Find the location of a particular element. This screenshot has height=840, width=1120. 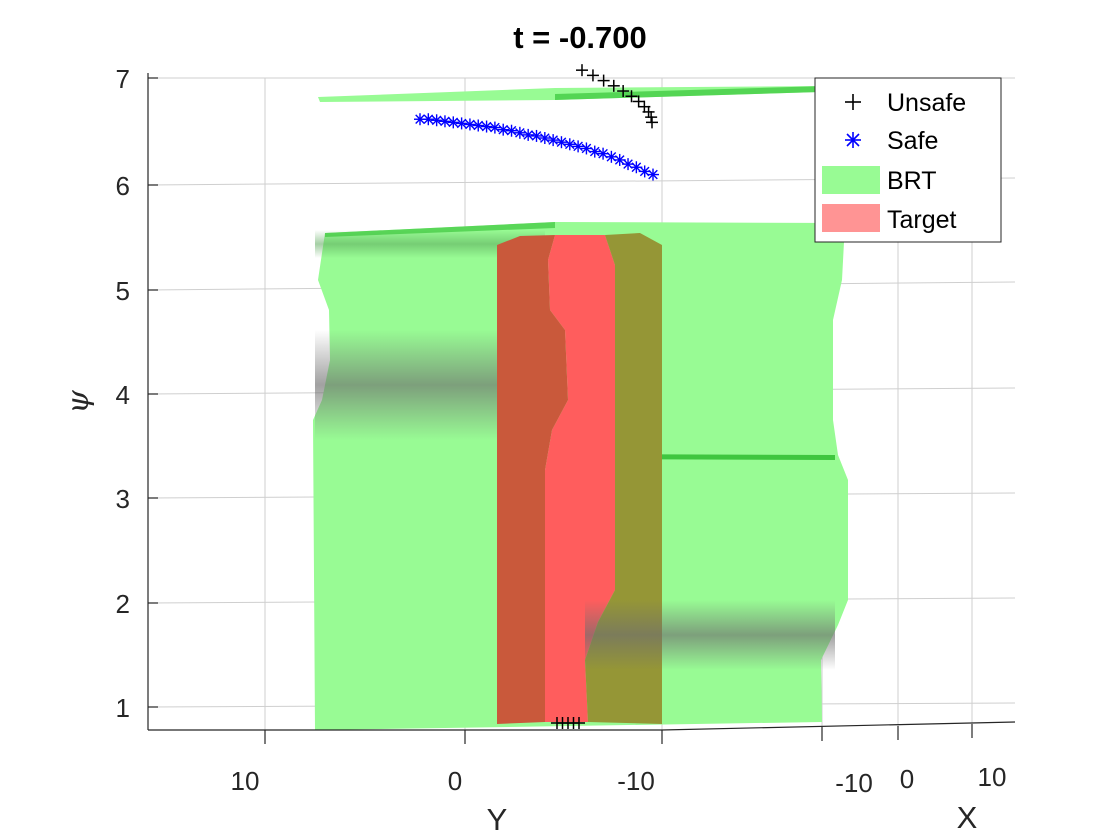

z-ticks is located at coordinates (153, 392).